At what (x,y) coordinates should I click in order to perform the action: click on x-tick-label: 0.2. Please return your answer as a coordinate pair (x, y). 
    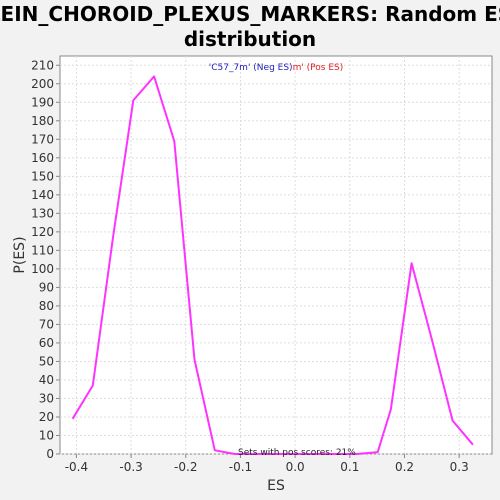
    Looking at the image, I should click on (404, 467).